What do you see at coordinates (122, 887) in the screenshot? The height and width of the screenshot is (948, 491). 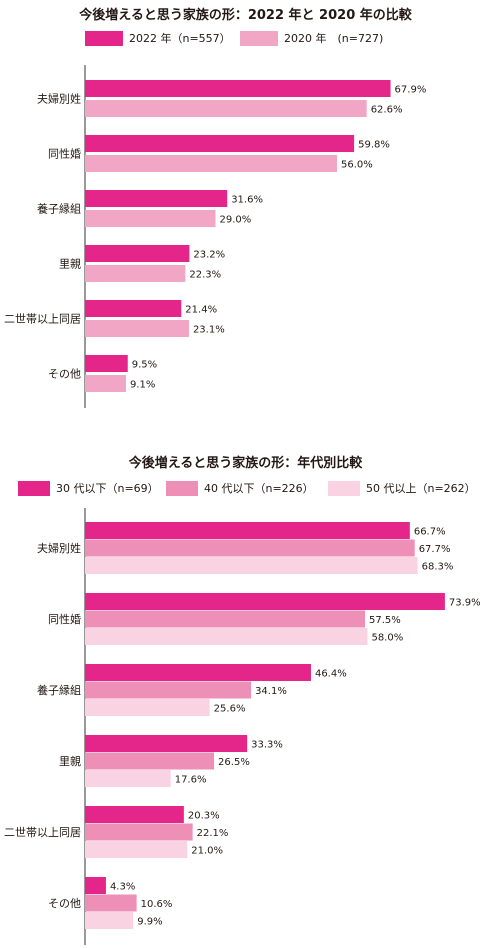 I see `data-label: 4.3%` at bounding box center [122, 887].